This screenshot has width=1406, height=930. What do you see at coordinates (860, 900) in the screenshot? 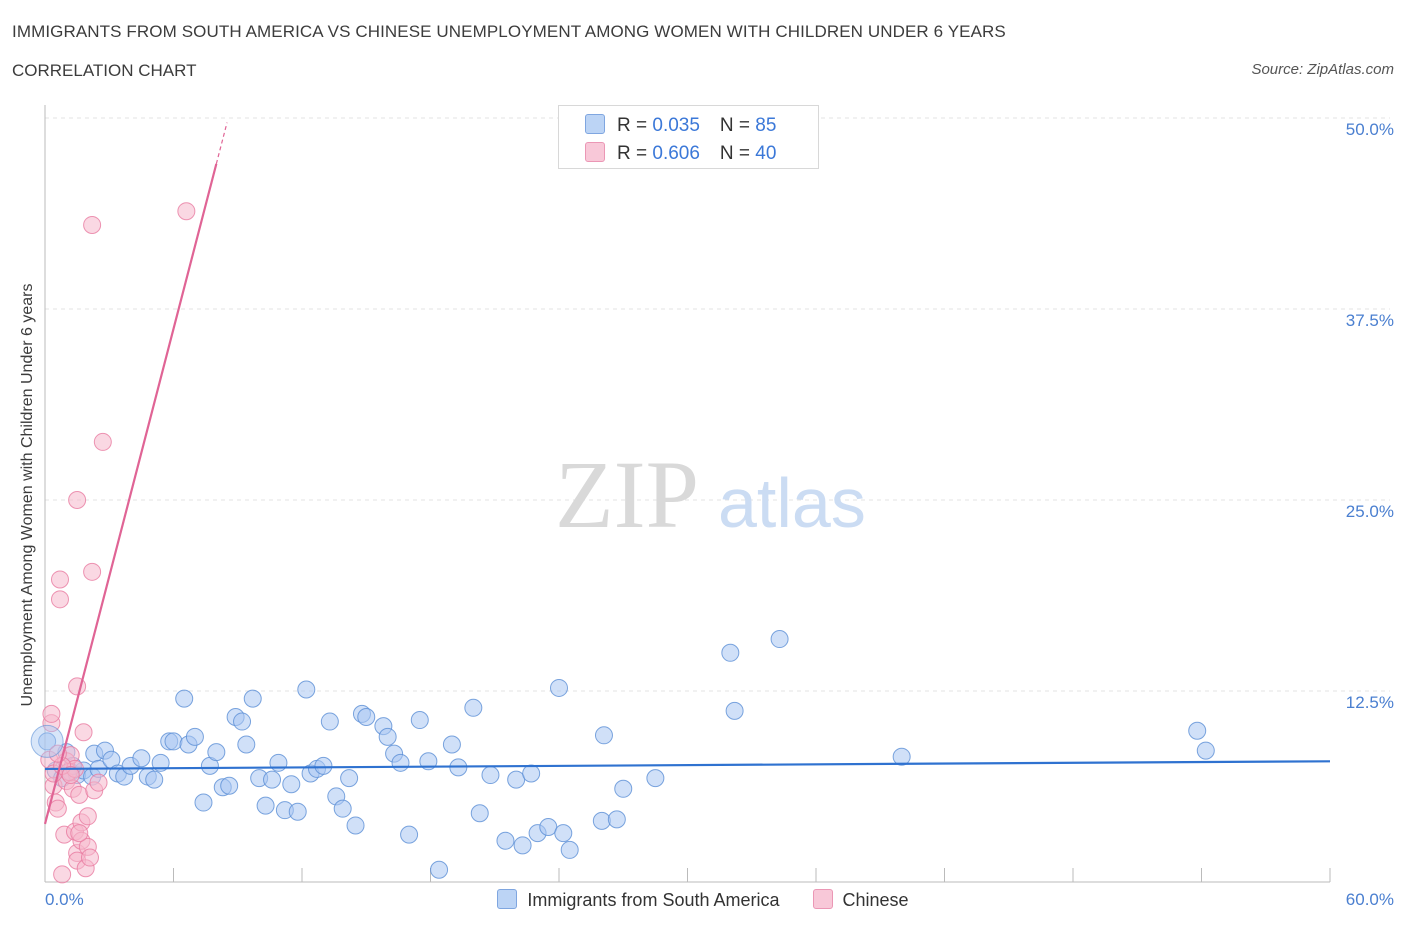
I see `legend-item-chinese: Chinese` at bounding box center [860, 900].